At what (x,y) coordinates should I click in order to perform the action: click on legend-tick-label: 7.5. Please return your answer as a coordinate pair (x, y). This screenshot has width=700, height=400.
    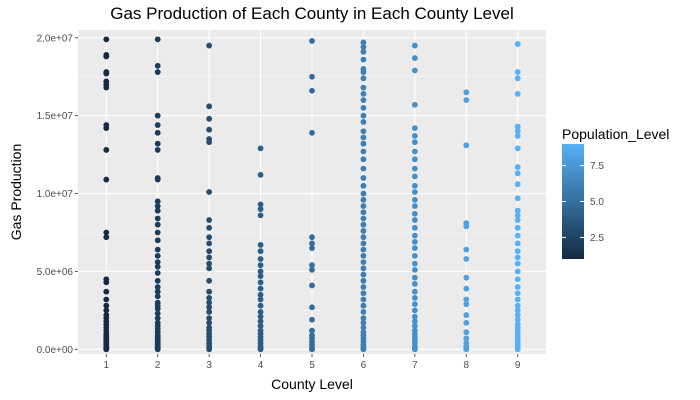
    Looking at the image, I should click on (597, 166).